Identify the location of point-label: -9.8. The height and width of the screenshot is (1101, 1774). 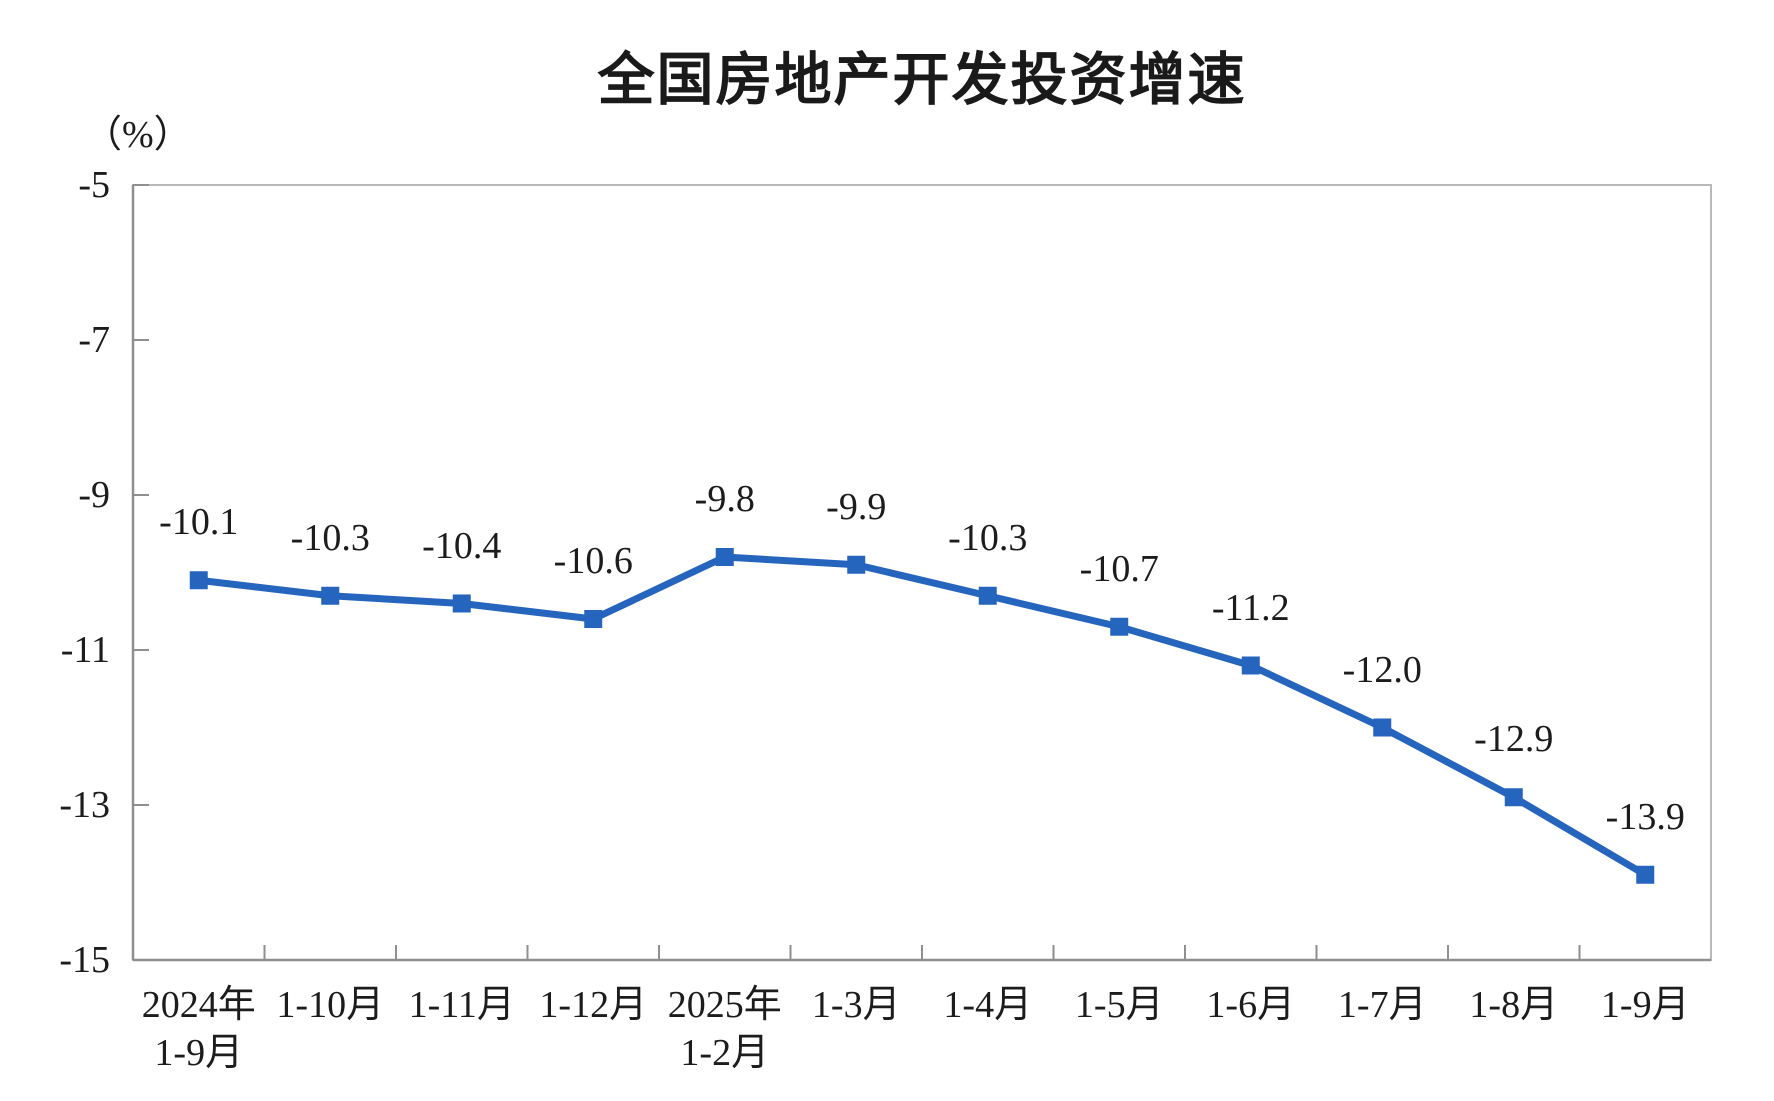
(724, 499).